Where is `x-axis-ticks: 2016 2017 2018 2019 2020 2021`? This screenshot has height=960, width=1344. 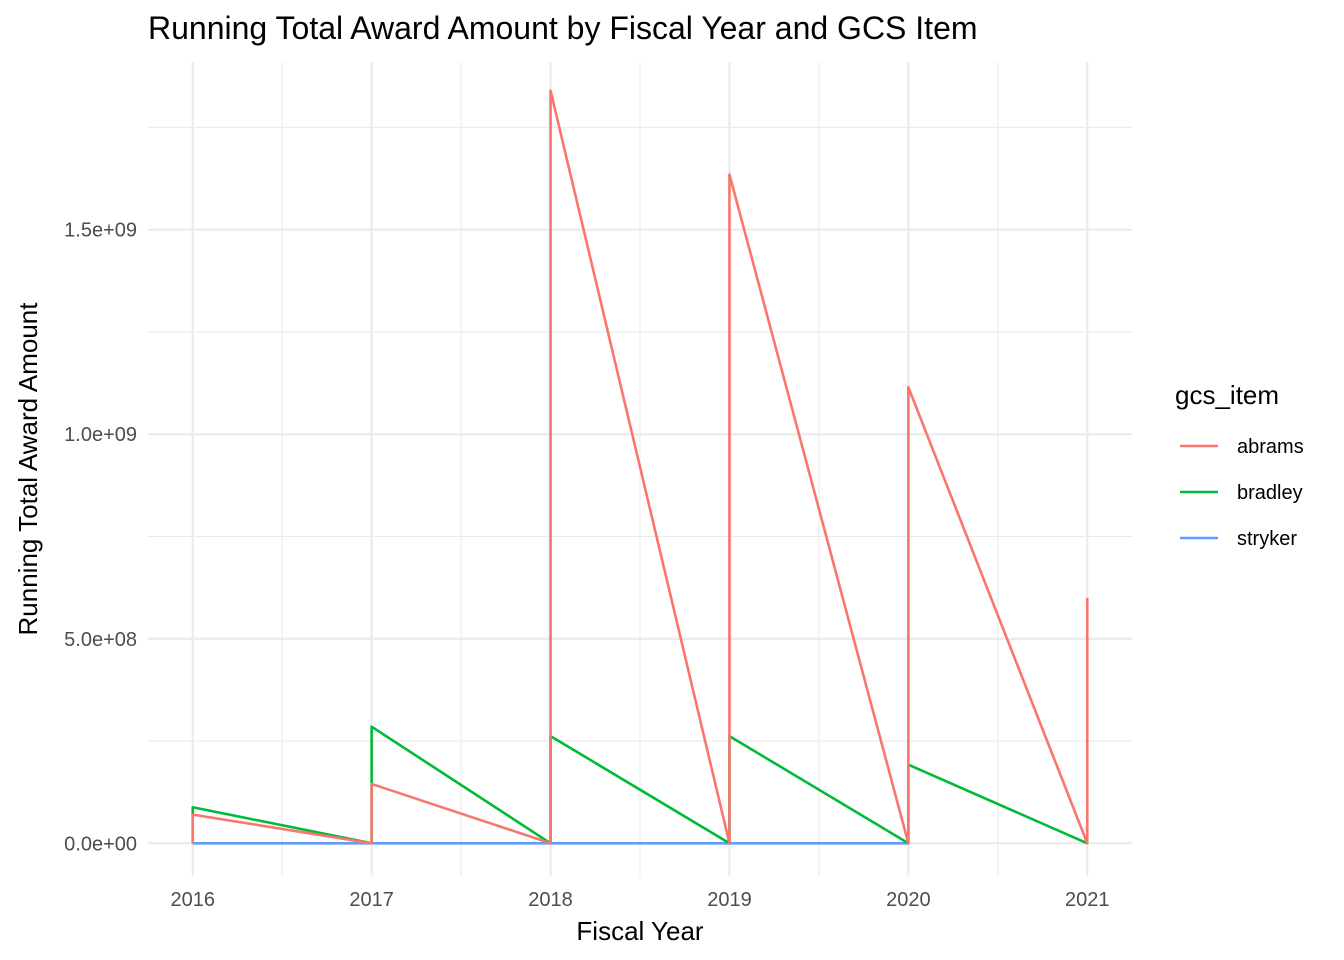 x-axis-ticks: 2016 2017 2018 2019 2020 2021 is located at coordinates (639, 900).